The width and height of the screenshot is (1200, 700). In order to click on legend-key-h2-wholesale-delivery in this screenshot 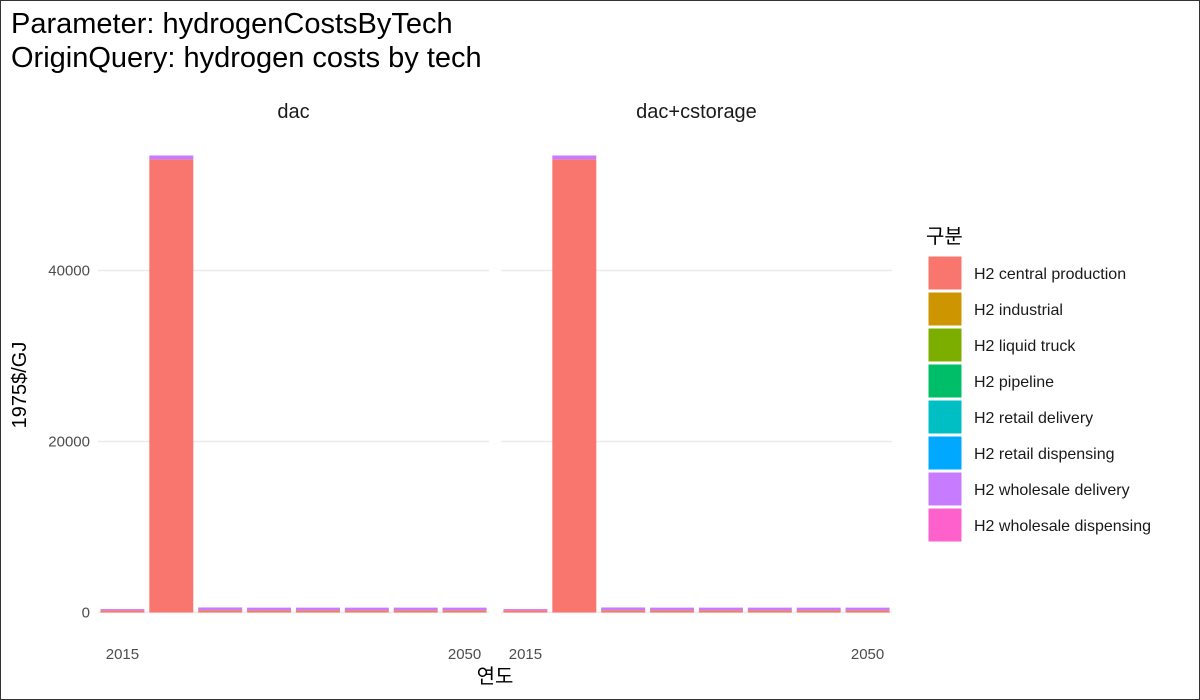, I will do `click(945, 489)`.